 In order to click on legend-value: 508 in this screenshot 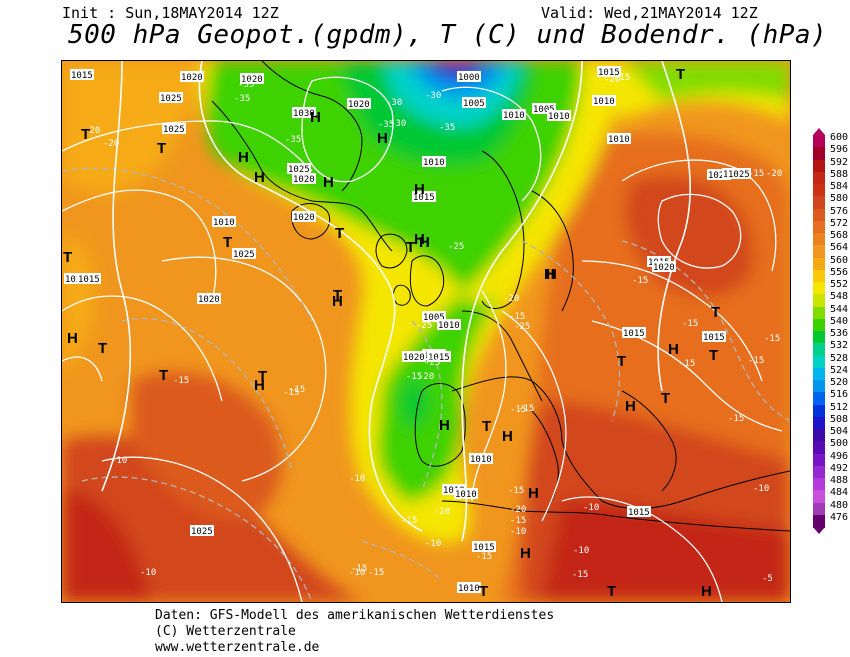, I will do `click(839, 419)`.